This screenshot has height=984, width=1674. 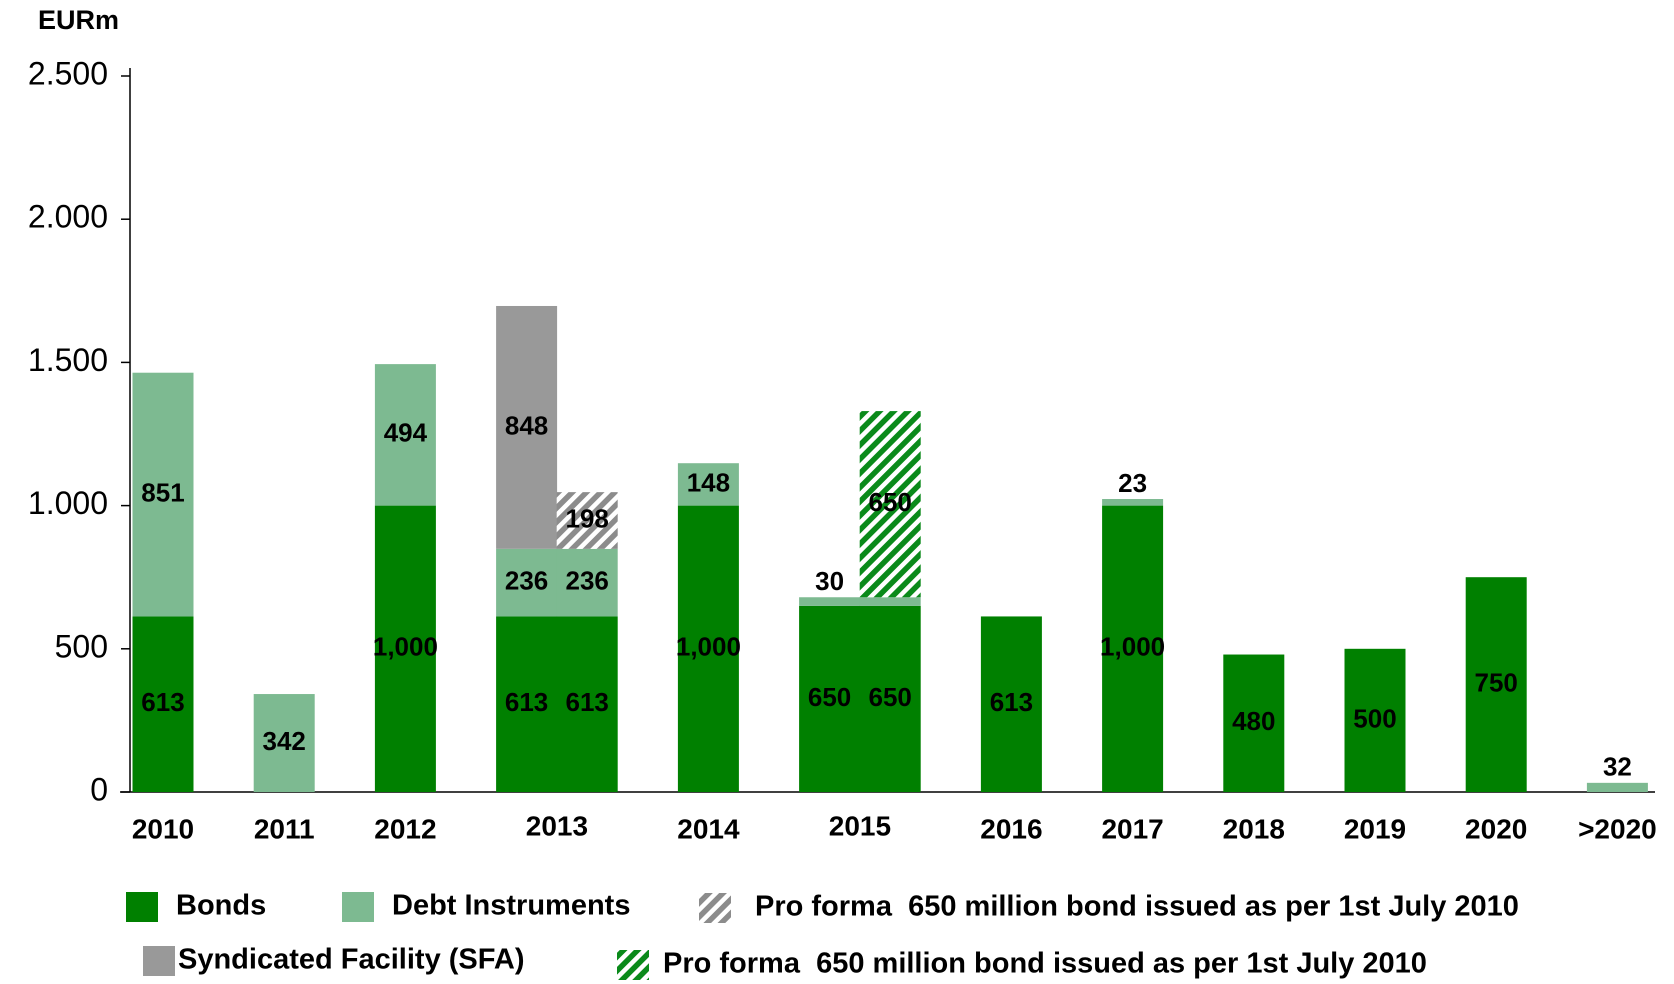 I want to click on data-label: 851, so click(x=162, y=492).